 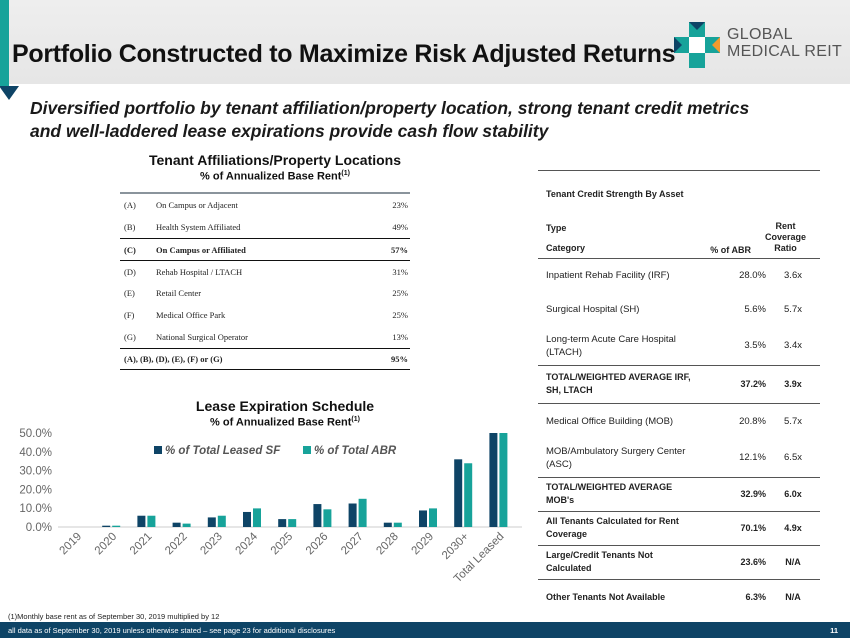 What do you see at coordinates (265, 359) in the screenshot?
I see `affiliation-total-row: (A), (B), (D), (E), (F) or (G) 95%` at bounding box center [265, 359].